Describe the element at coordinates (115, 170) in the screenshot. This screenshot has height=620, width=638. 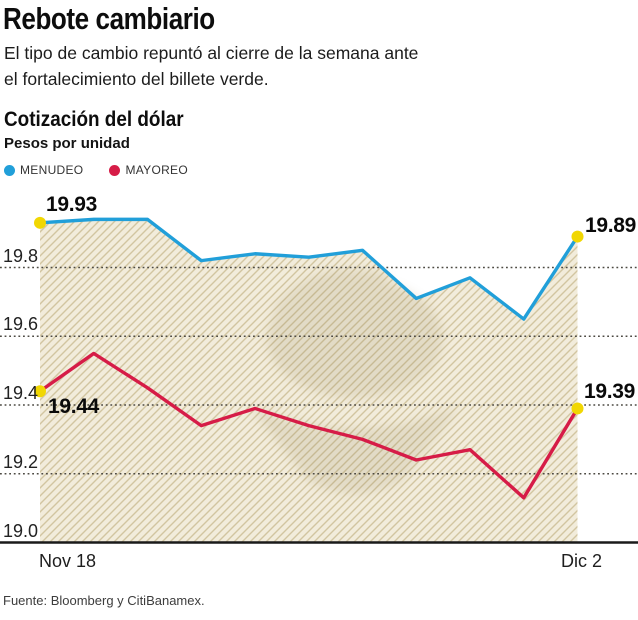
I see `mayoreo-dot-icon` at that location.